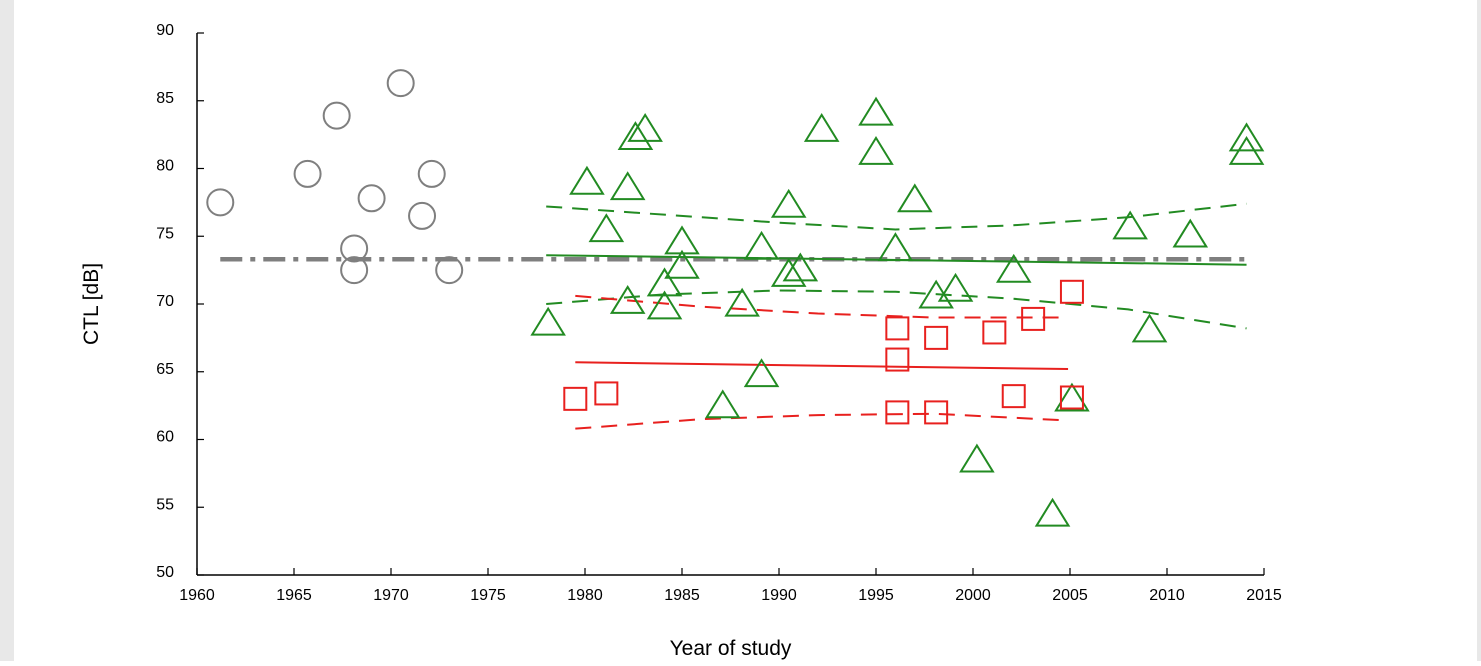 The height and width of the screenshot is (666, 1481). What do you see at coordinates (165, 166) in the screenshot?
I see `y-tick-label: 80` at bounding box center [165, 166].